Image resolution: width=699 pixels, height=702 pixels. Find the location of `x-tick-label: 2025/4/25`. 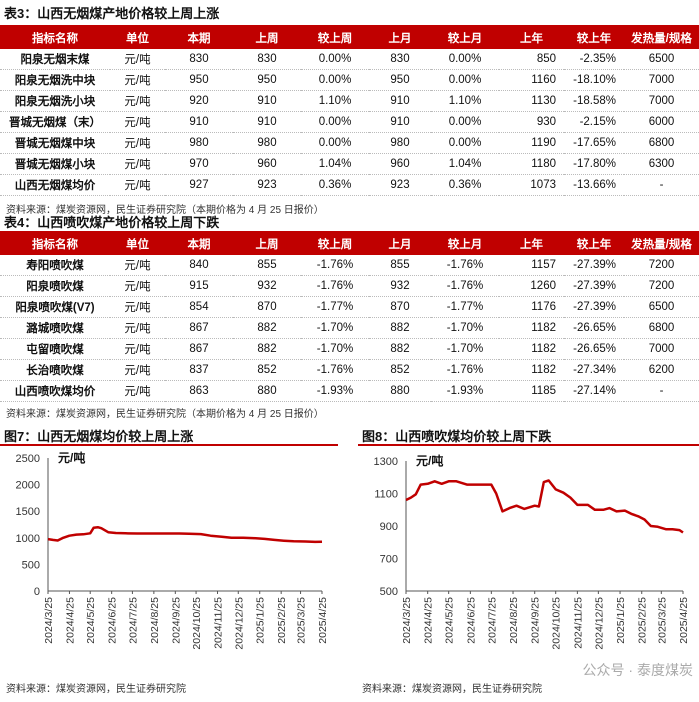

x-tick-label: 2025/4/25 is located at coordinates (323, 620).